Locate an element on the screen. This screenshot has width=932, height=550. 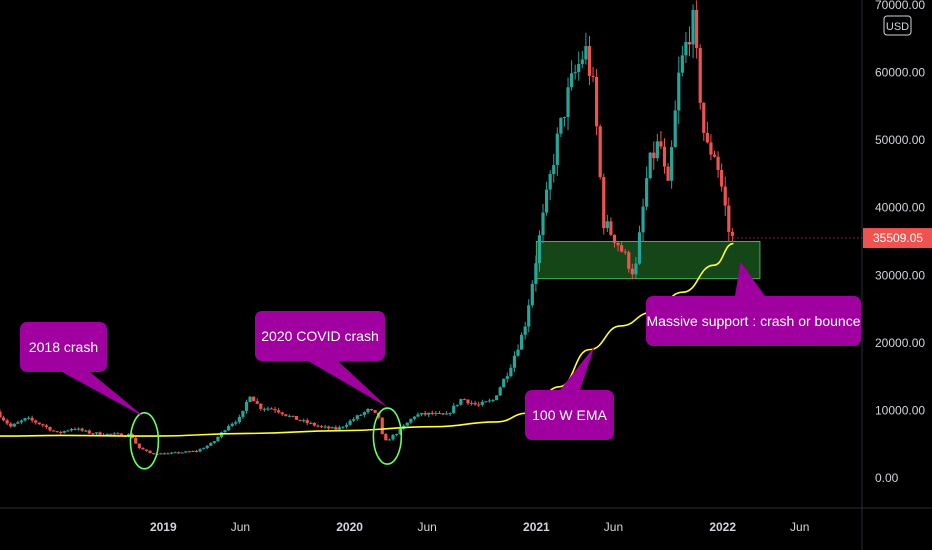
callout-label-ema: 100 W EMA is located at coordinates (569, 415).